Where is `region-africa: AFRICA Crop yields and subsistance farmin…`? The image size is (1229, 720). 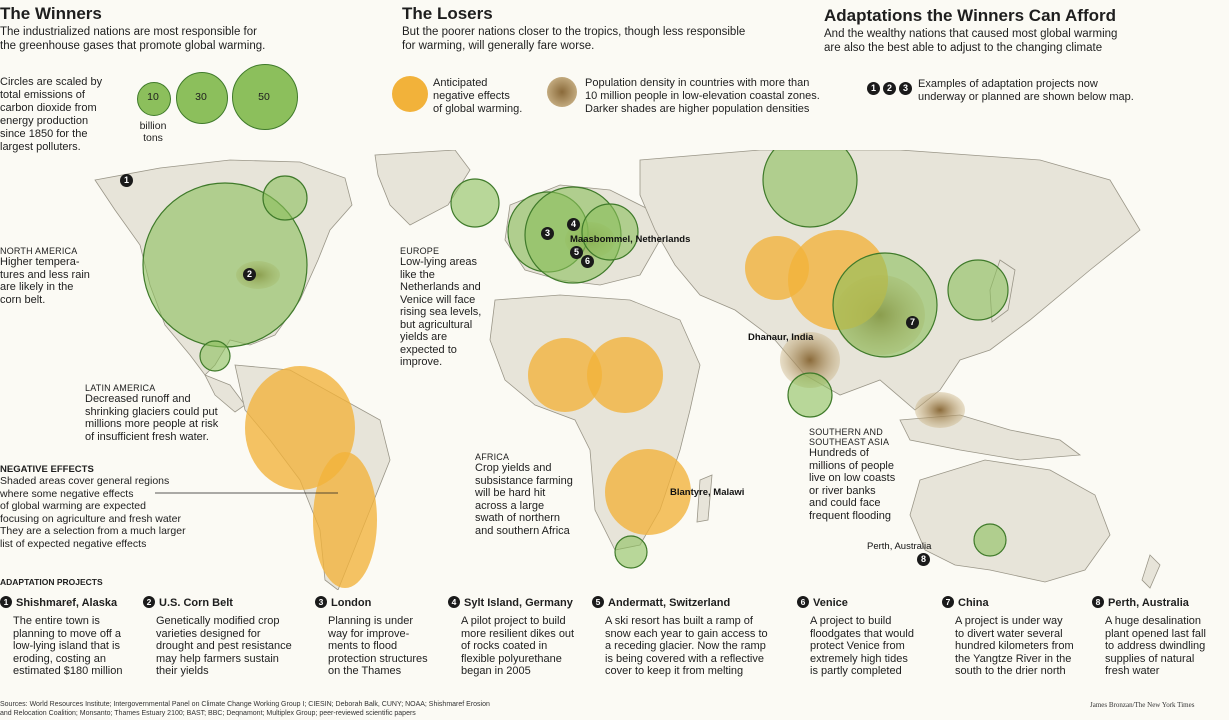 region-africa: AFRICA Crop yields and subsistance farmin… is located at coordinates (524, 494).